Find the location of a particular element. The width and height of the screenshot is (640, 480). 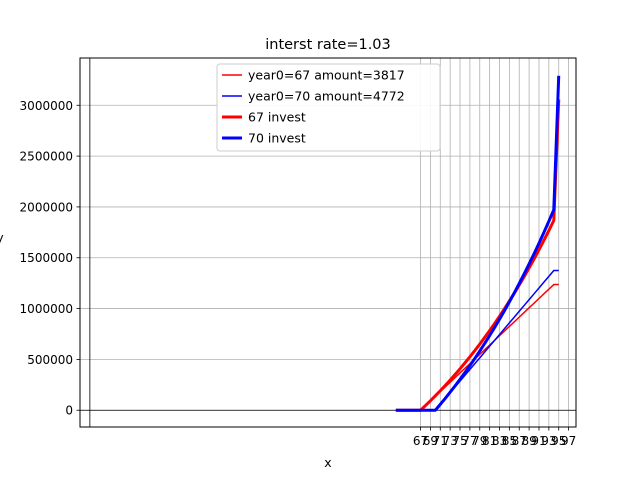

x-tick-label: 95 is located at coordinates (558, 441).